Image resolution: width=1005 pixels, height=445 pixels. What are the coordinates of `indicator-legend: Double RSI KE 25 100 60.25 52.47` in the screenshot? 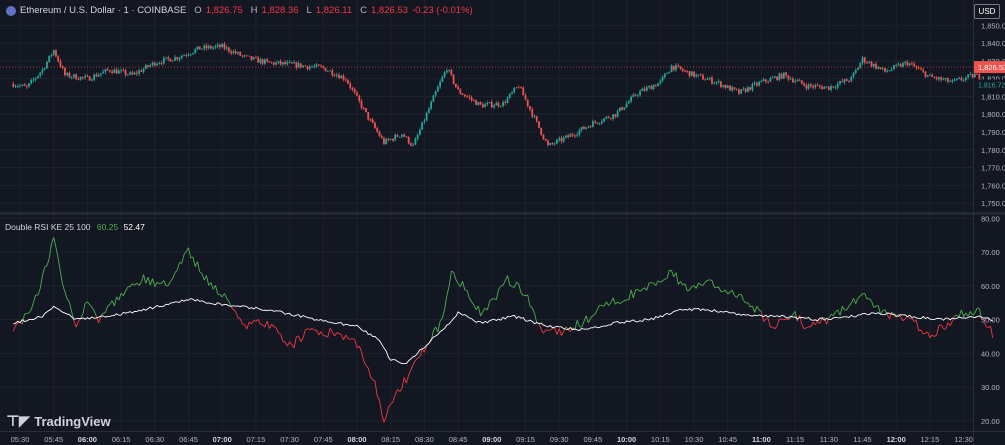 It's located at (75, 227).